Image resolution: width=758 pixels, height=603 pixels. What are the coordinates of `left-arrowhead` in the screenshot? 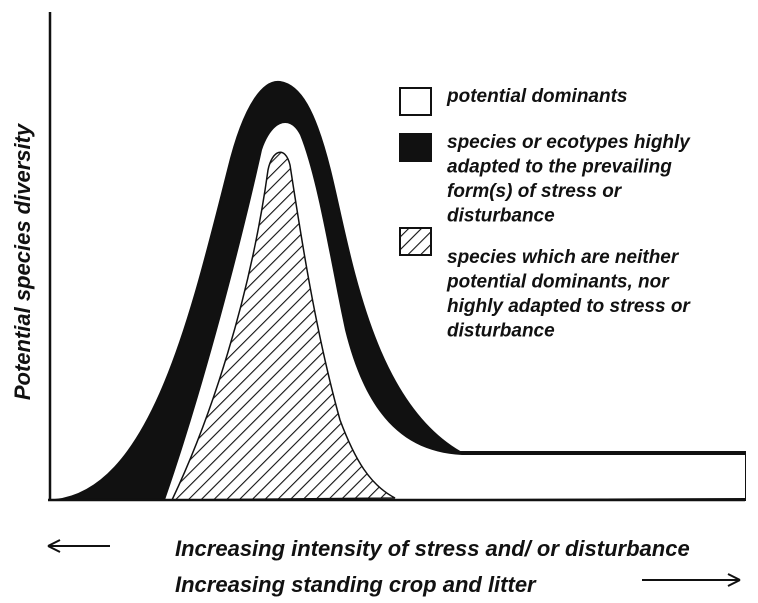 It's located at (54, 546).